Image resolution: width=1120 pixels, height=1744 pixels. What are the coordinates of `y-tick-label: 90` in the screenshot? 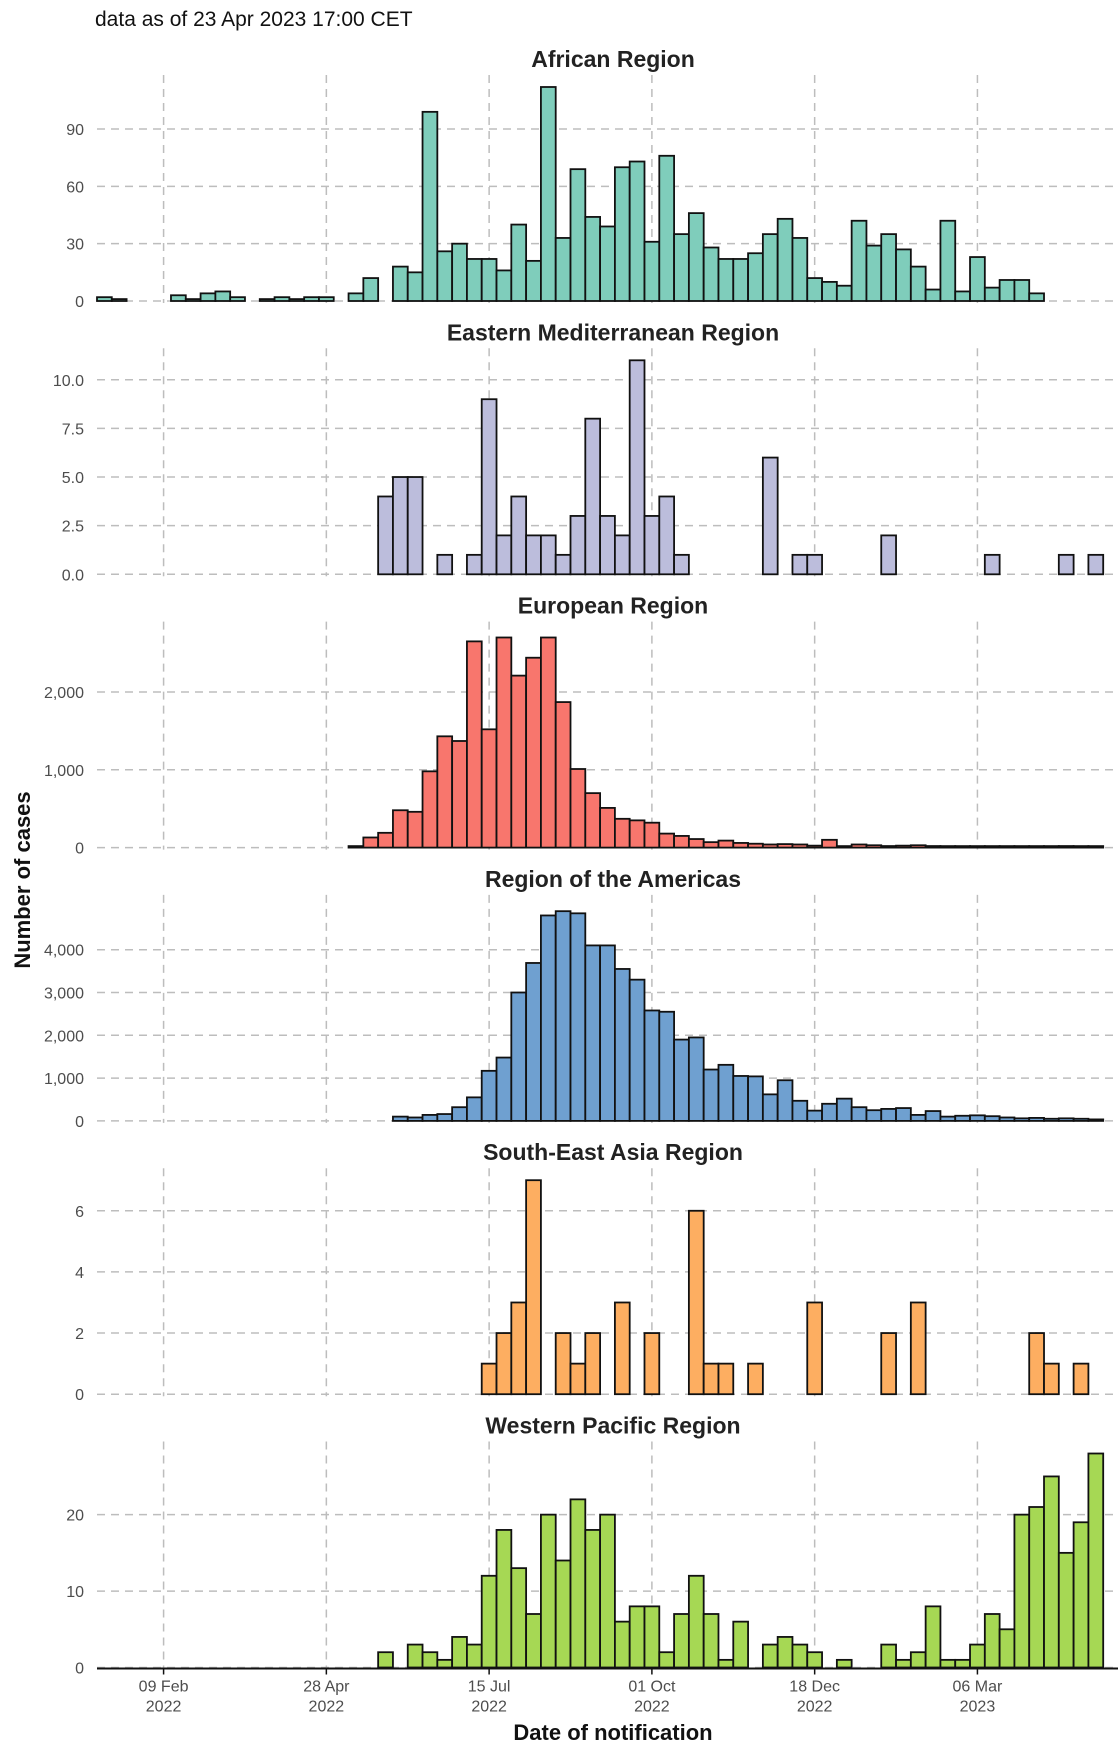 It's located at (75, 130).